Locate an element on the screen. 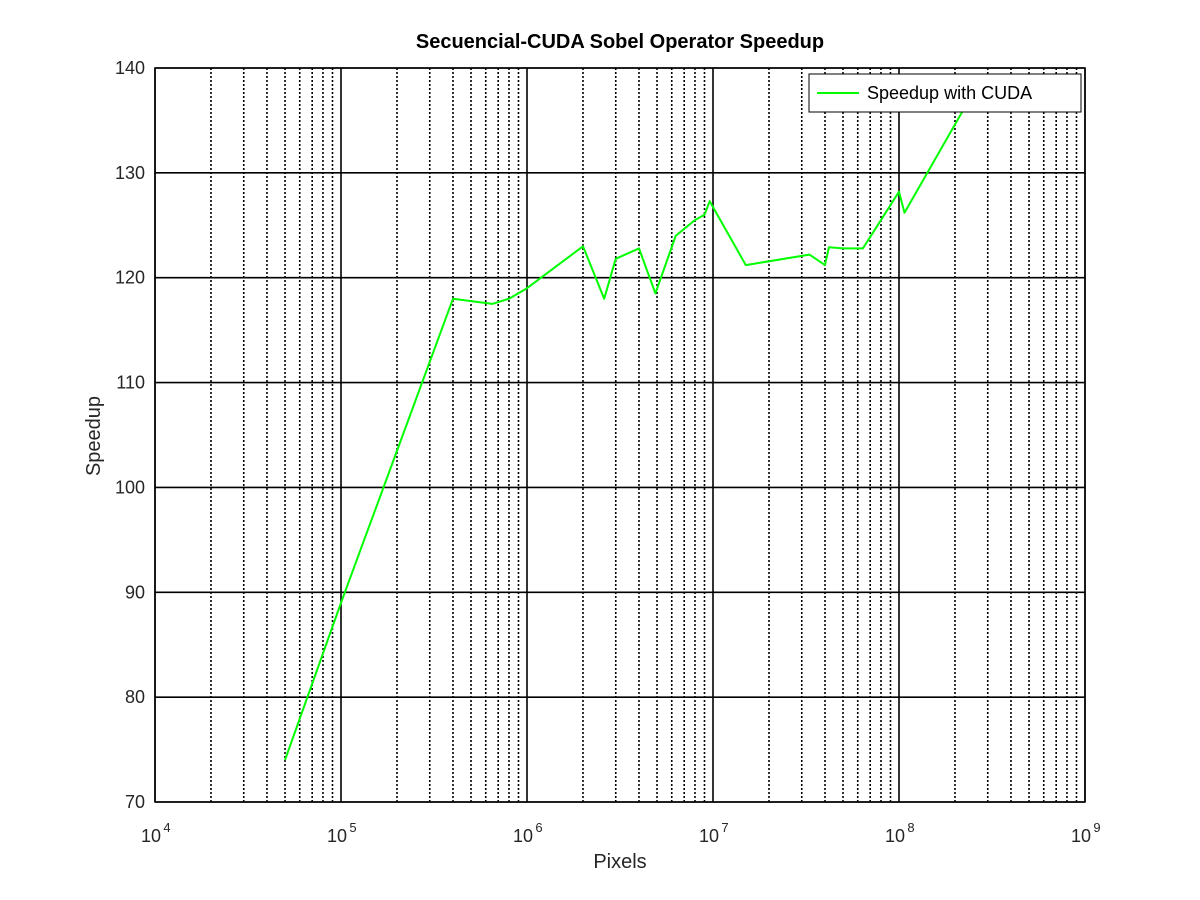  x-tick-exponent: 7 is located at coordinates (724, 827).